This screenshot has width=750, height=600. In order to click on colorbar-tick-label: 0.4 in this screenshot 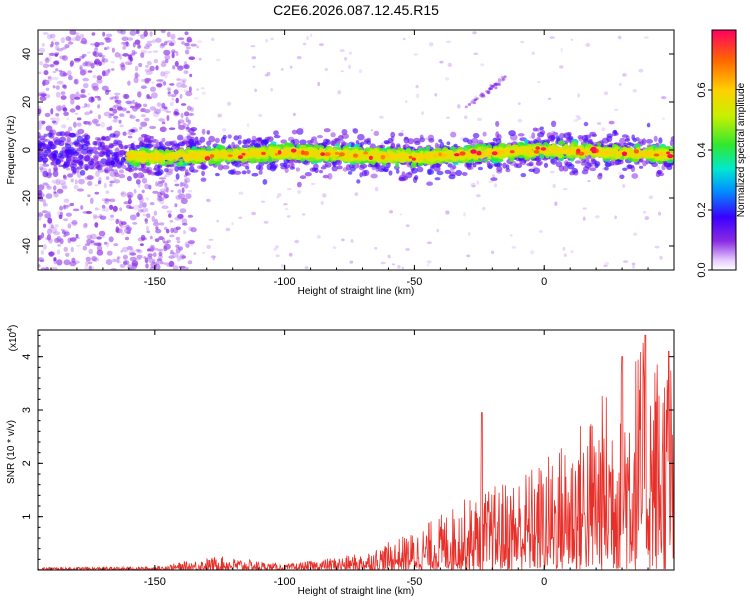, I will do `click(702, 149)`.